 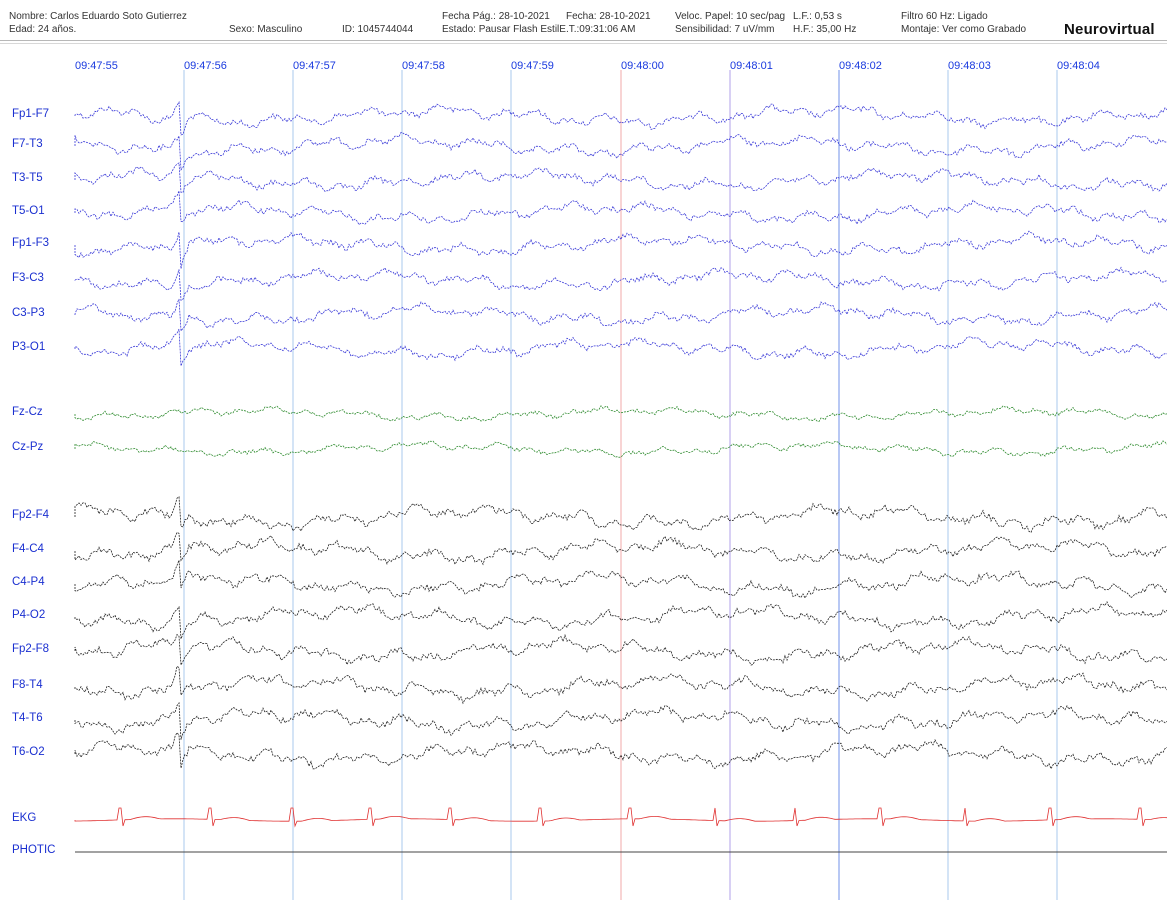 I want to click on patient-age: Edad: 24 años., so click(x=43, y=29).